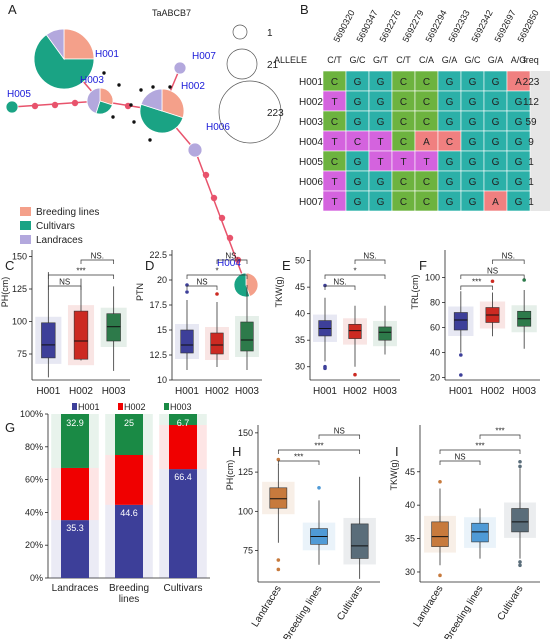 This screenshot has width=550, height=639. Describe the element at coordinates (9, 265) in the screenshot. I see `panel-letter-c: C` at that location.